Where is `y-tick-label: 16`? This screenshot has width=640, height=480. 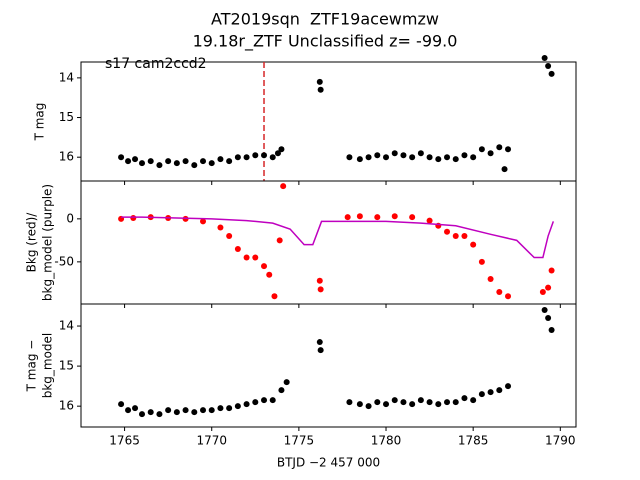 y-tick-label: 16 is located at coordinates (66, 406).